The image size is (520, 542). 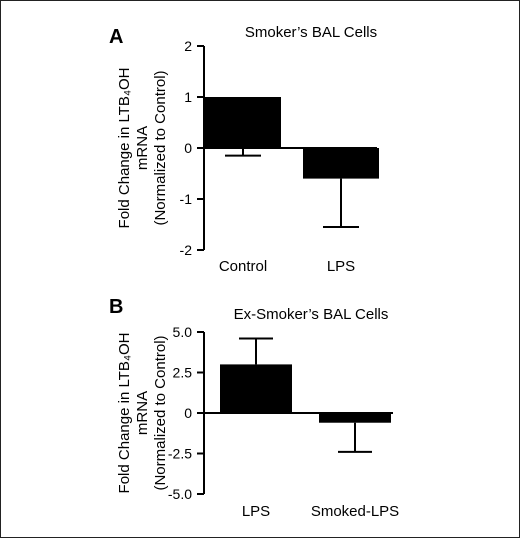 What do you see at coordinates (116, 37) in the screenshot?
I see `panel-letter-a: A` at bounding box center [116, 37].